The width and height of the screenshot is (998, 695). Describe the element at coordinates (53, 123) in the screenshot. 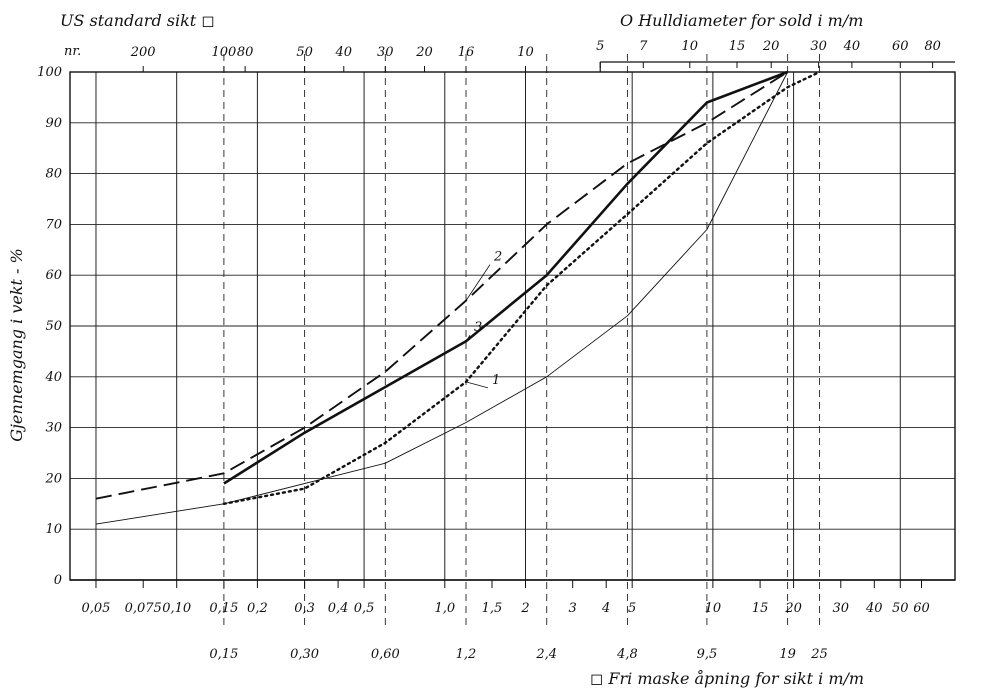

I see `y-tick-label: 90` at that location.